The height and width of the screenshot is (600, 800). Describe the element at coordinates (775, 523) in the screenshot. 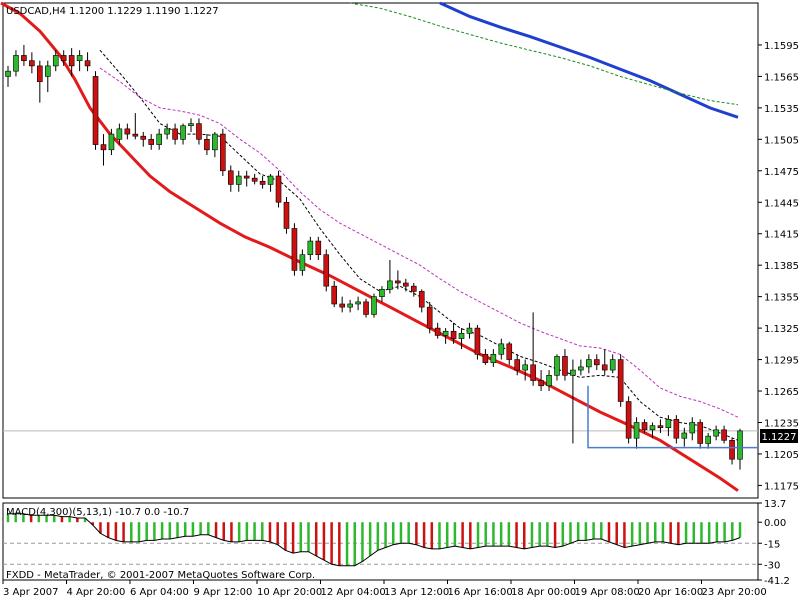

I see `macd-tick-label: 0.00` at that location.